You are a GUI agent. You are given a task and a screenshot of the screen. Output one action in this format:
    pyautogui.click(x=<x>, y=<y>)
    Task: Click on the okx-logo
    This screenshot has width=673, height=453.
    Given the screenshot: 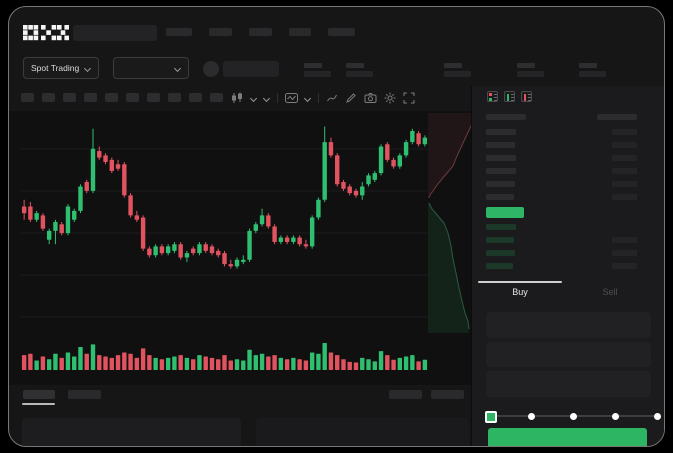 What is the action you would take?
    pyautogui.click(x=46, y=33)
    